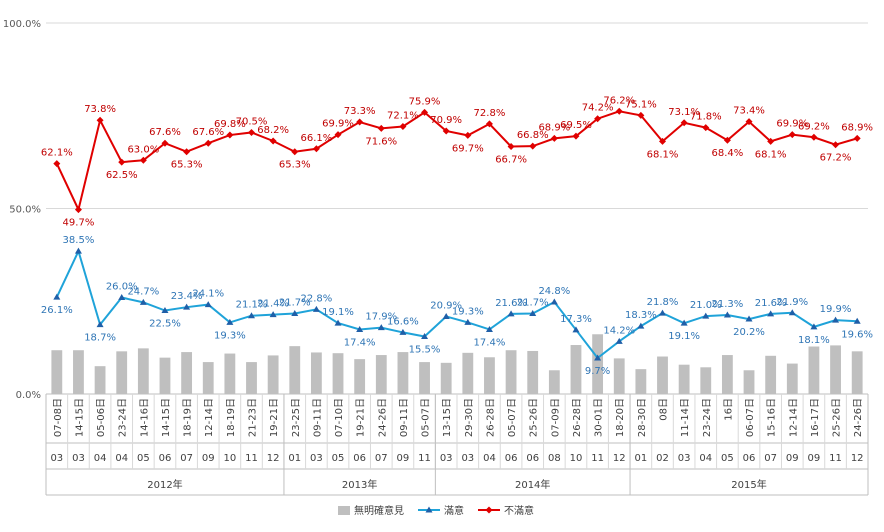  What do you see at coordinates (469, 417) in the screenshot?
I see `date-label: 29-30日` at bounding box center [469, 417].